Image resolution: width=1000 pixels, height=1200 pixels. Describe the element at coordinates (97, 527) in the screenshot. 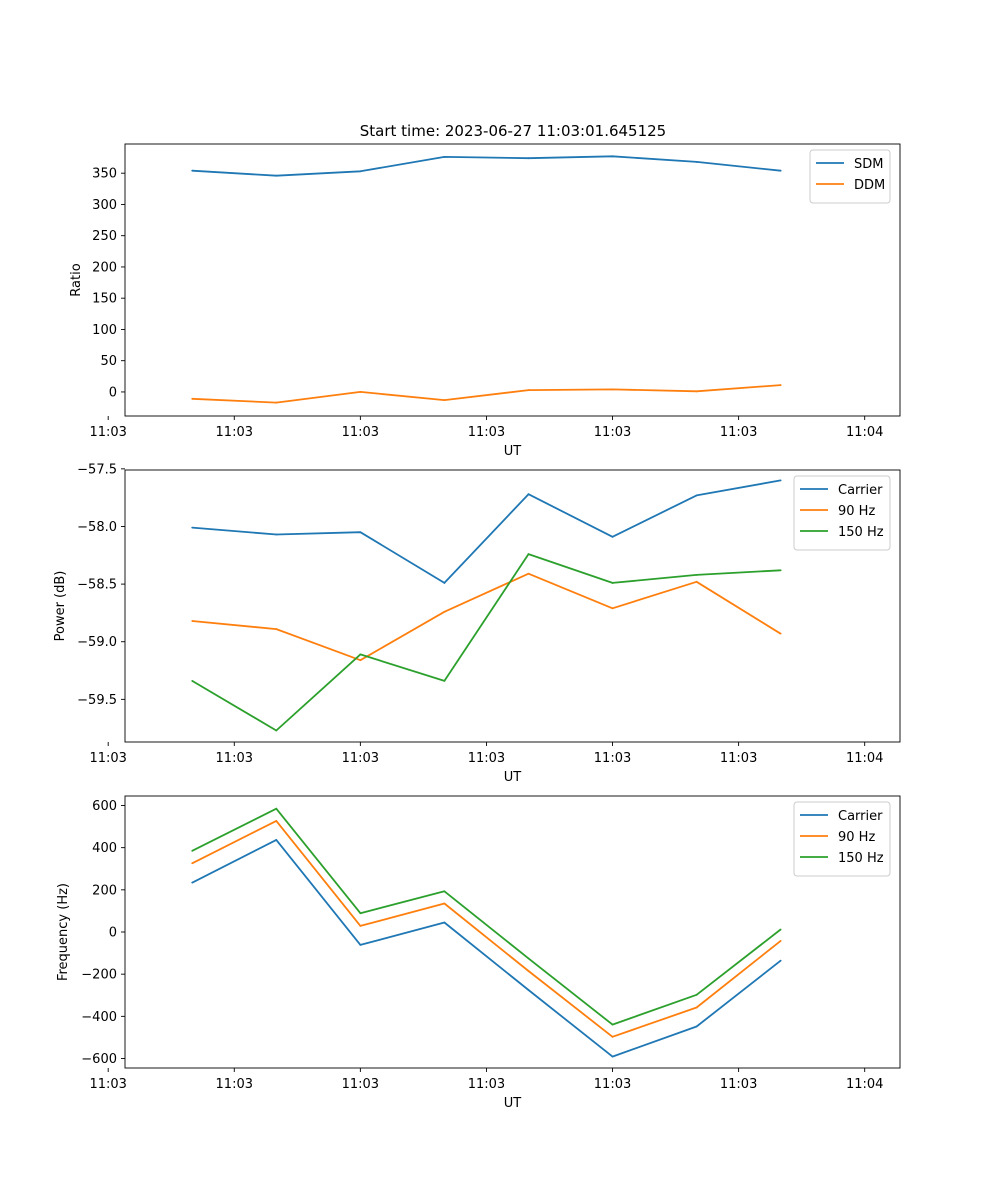

I see `y-tick-label: −58.0` at that location.